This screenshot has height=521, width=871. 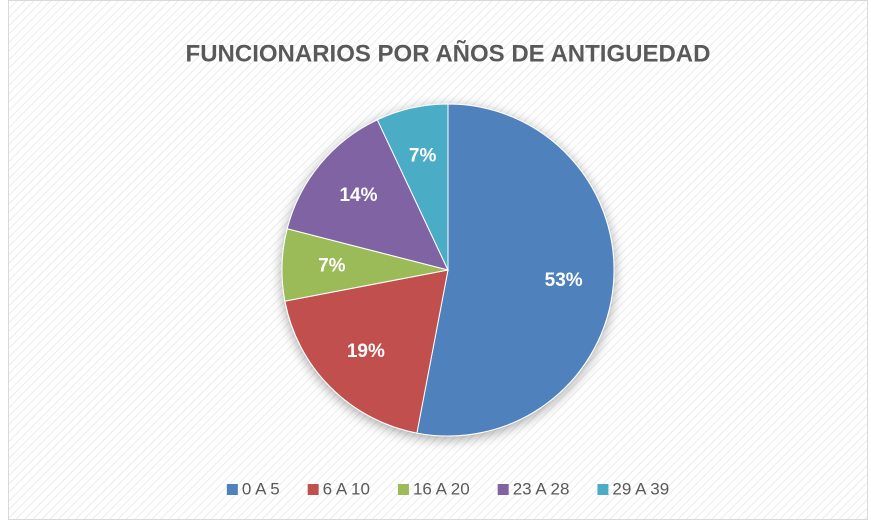 I want to click on legend: 0 A 5 6 A 10 16 A 20 23 A 28 29 A 39, so click(x=447, y=488).